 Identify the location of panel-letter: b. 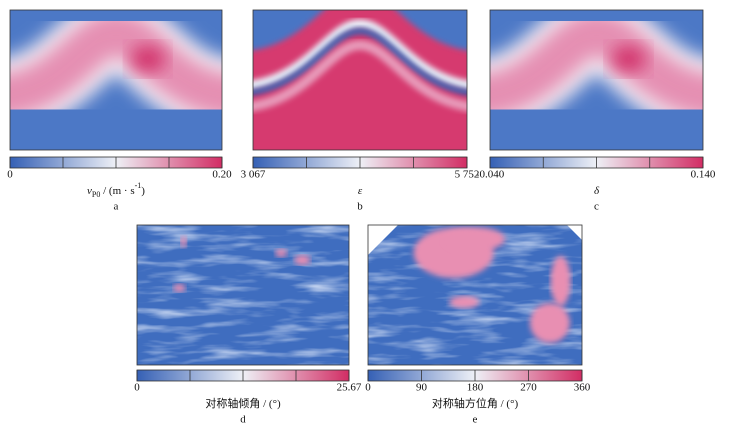
(360, 207).